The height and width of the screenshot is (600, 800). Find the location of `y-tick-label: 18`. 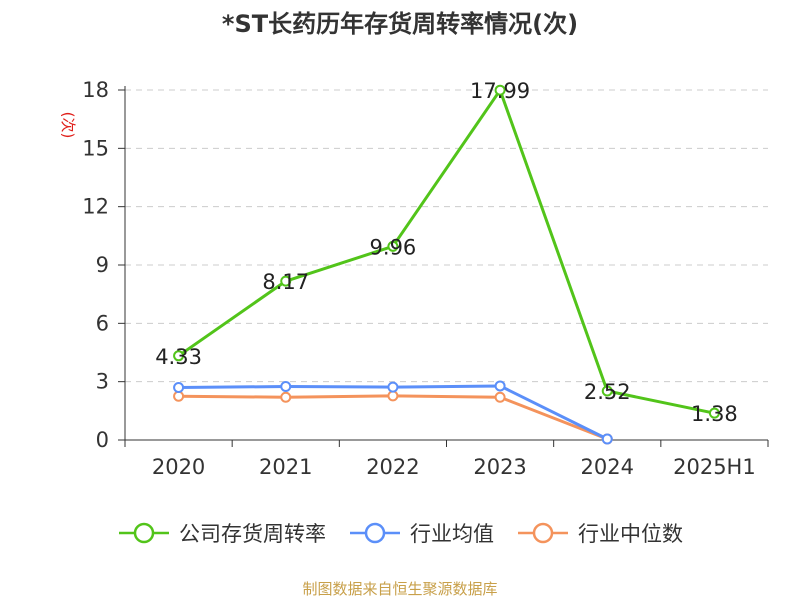

y-tick-label: 18 is located at coordinates (95, 90).